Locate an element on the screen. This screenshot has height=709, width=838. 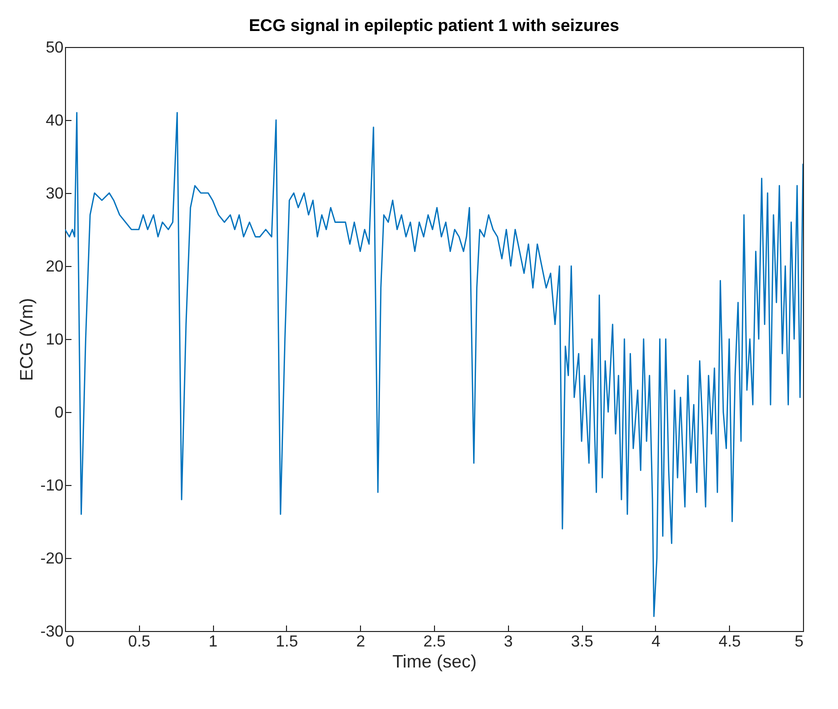
x-tick-label: 4 is located at coordinates (655, 642).